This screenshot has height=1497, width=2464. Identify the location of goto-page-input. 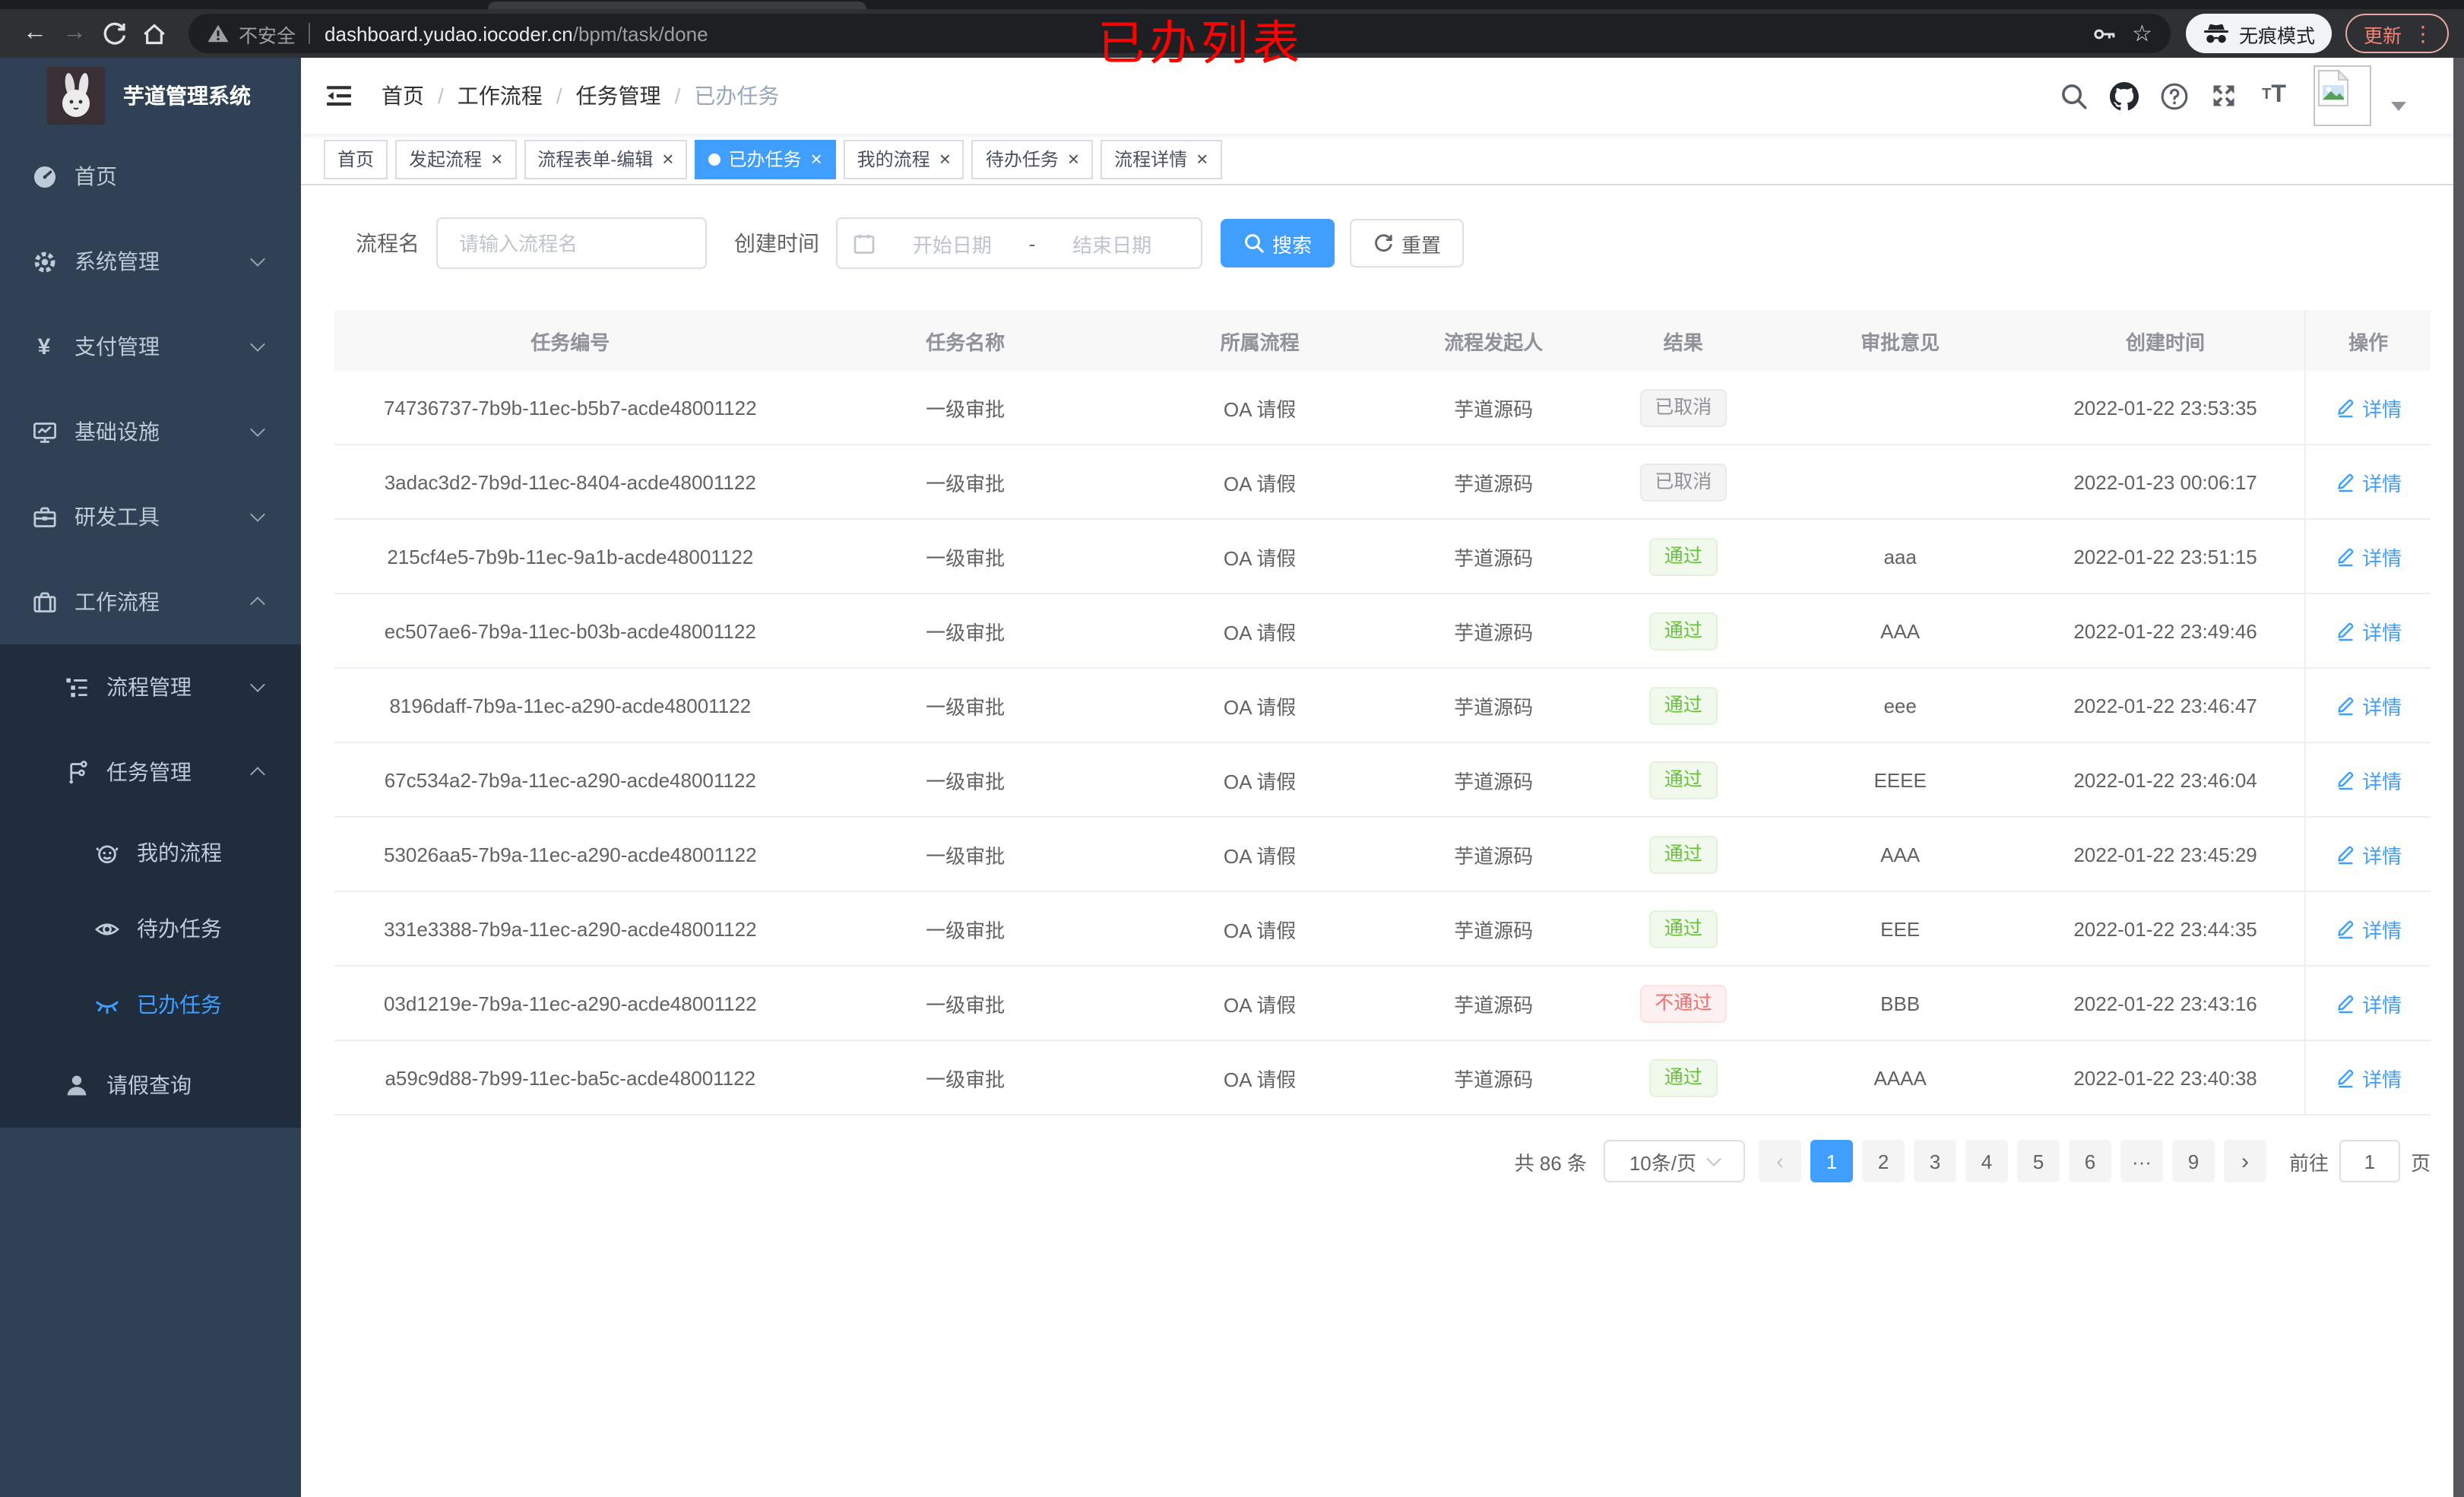
(2369, 1161).